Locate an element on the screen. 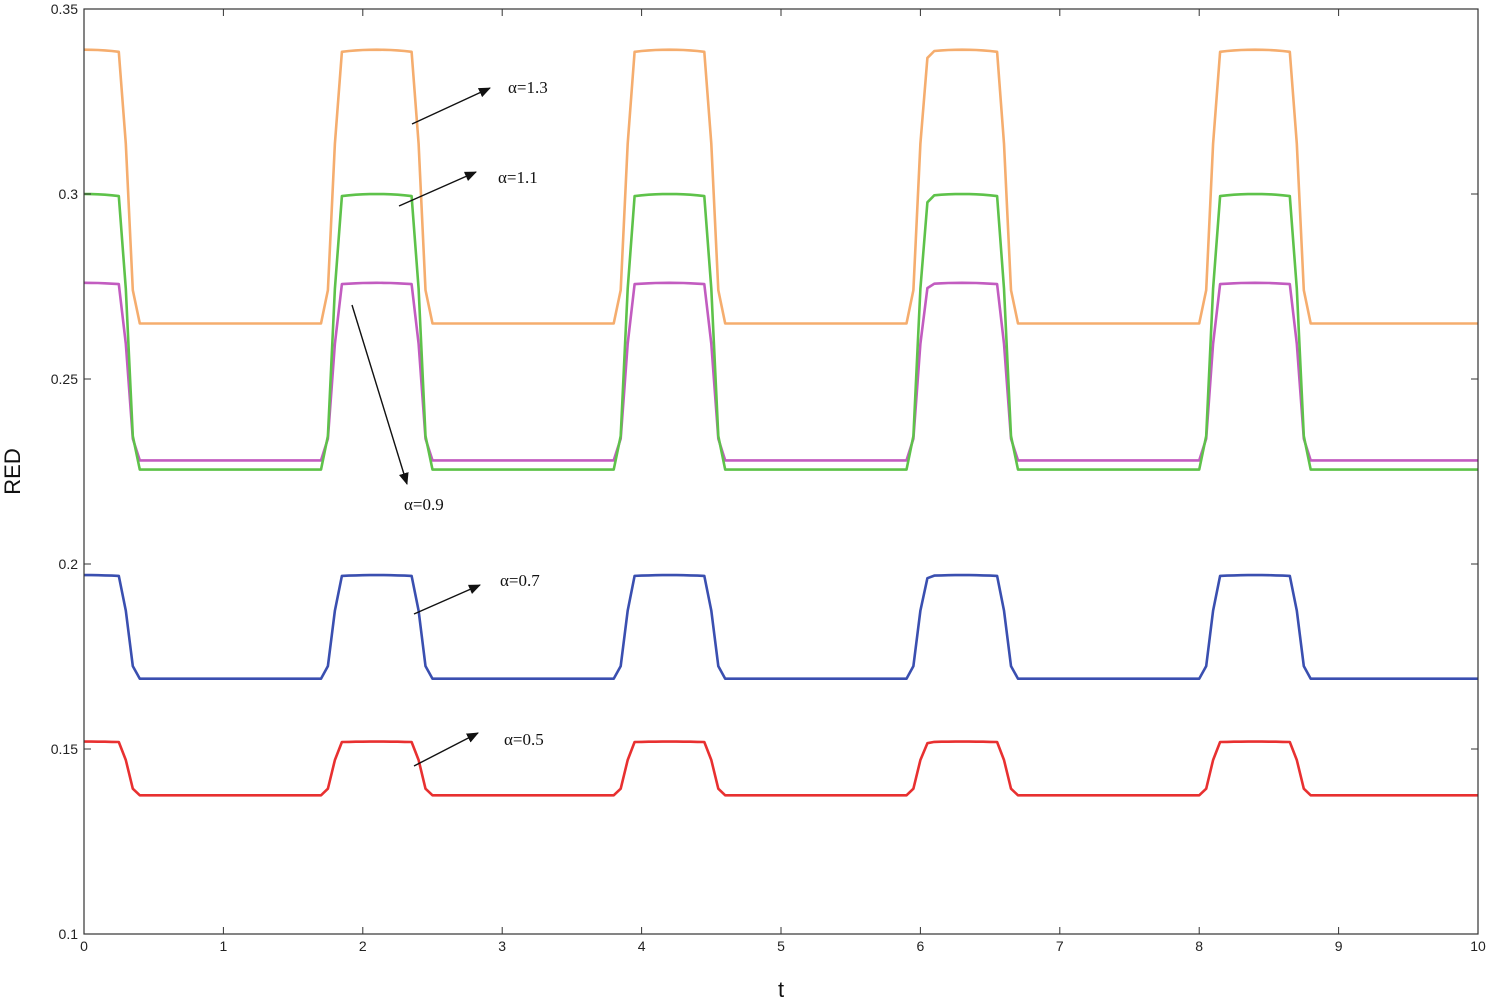 The image size is (1494, 1002). series-label: α=0.5 is located at coordinates (524, 739).